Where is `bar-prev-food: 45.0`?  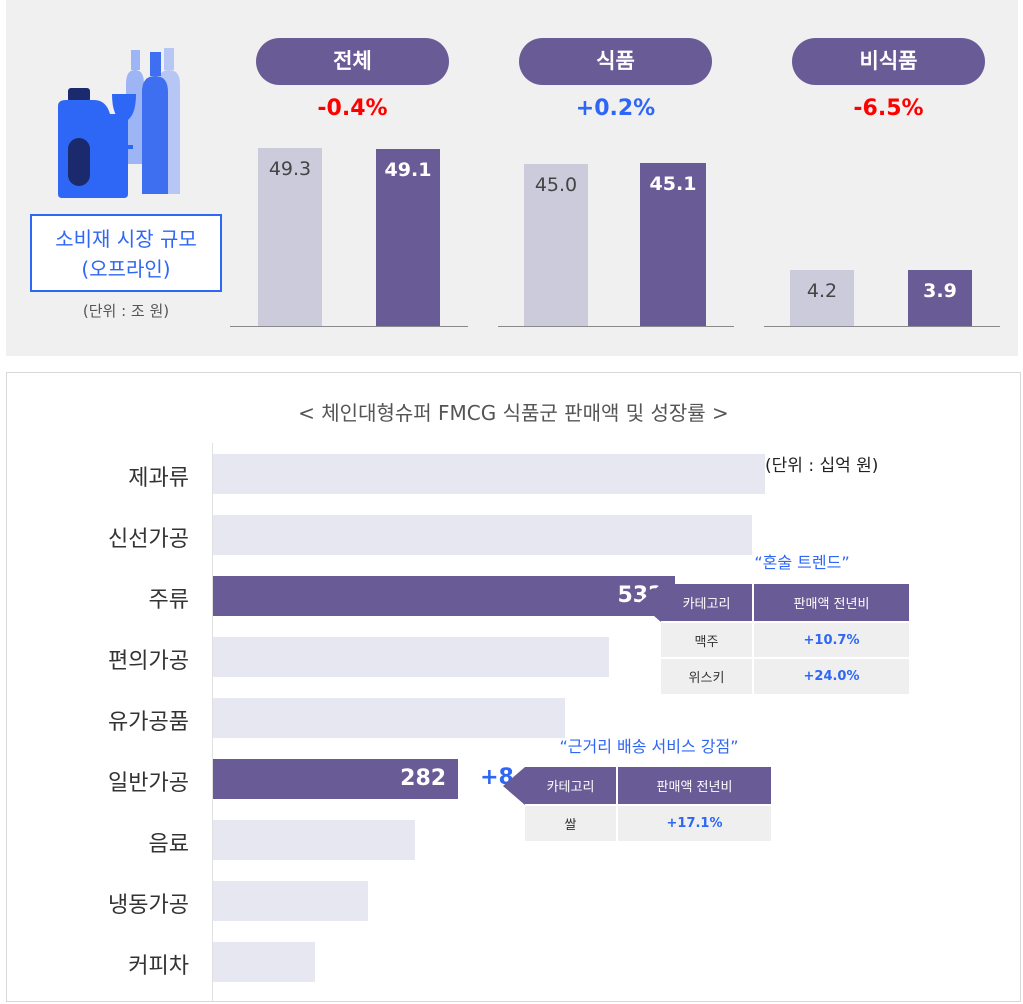 bar-prev-food: 45.0 is located at coordinates (556, 244).